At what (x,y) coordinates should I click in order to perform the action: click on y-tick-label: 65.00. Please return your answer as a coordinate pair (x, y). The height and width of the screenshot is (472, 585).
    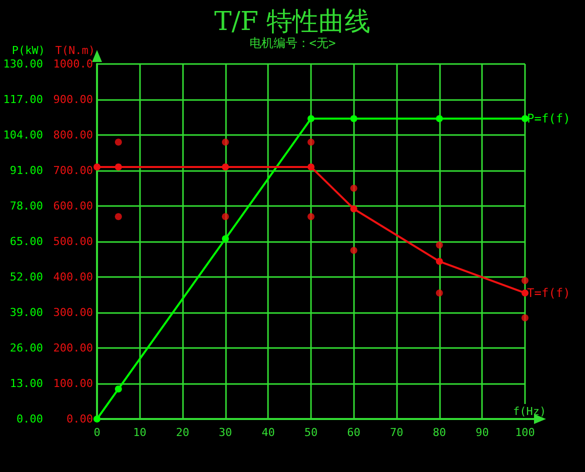
    Looking at the image, I should click on (26, 241).